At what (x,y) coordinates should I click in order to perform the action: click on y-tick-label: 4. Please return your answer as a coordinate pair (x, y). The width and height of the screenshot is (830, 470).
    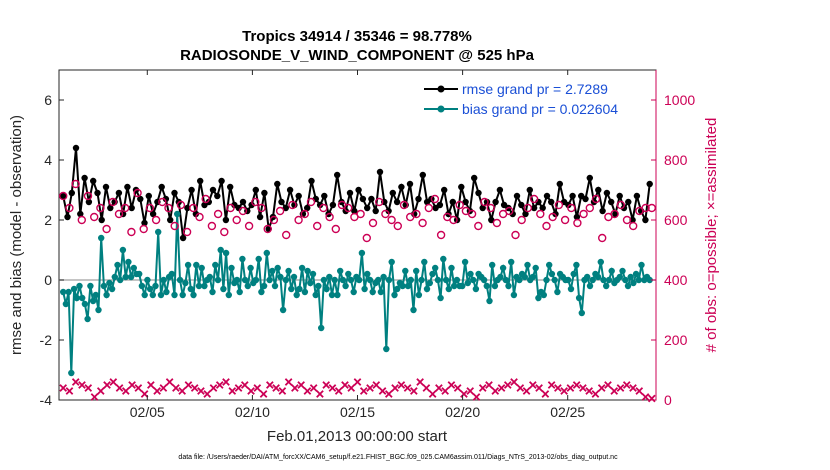
    Looking at the image, I should click on (48, 160).